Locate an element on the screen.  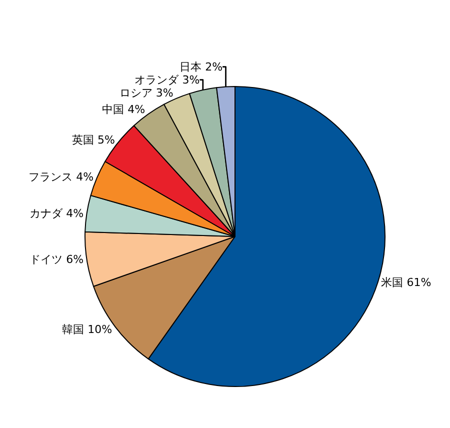
slice-label: 韓国 10% is located at coordinates (87, 329).